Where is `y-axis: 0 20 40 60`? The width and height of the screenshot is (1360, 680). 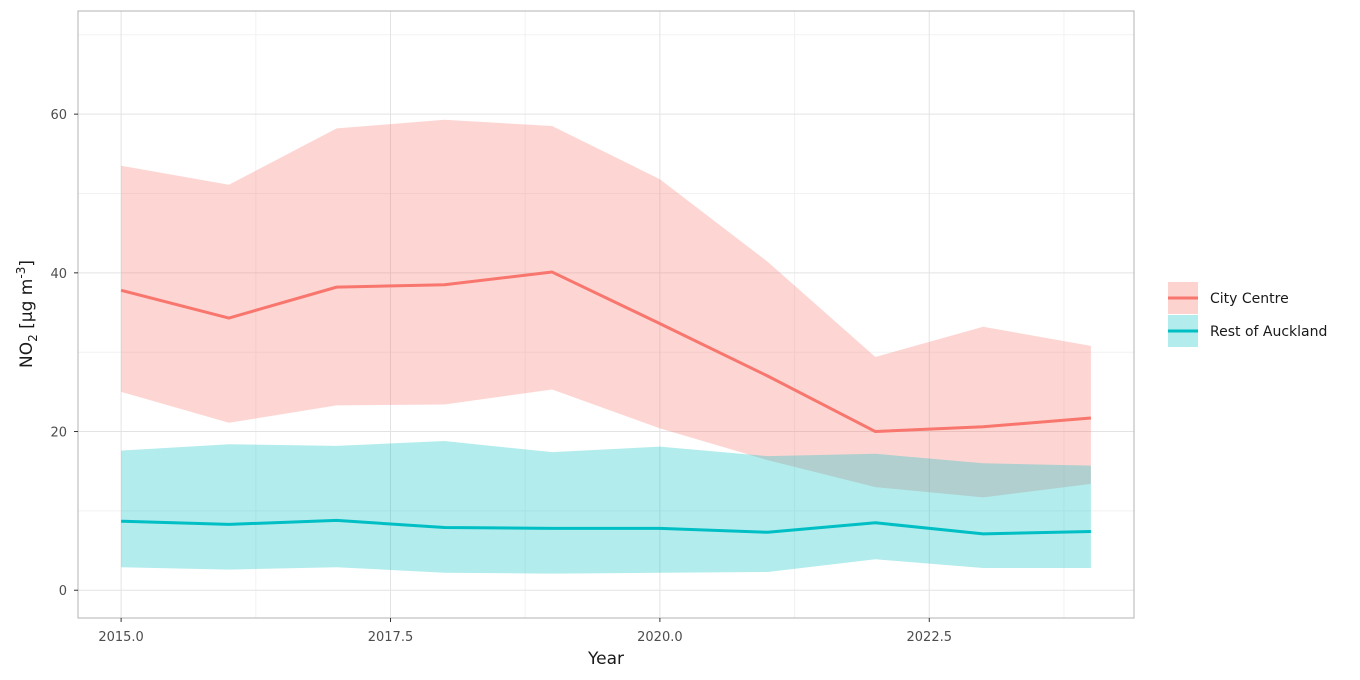 y-axis: 0 20 40 60 is located at coordinates (64, 353).